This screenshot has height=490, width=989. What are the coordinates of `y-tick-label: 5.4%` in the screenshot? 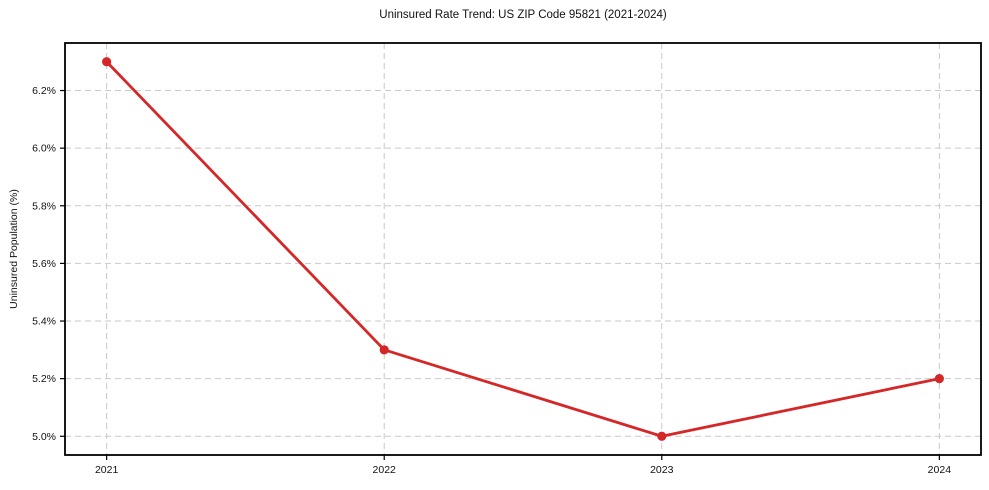 It's located at (44, 322).